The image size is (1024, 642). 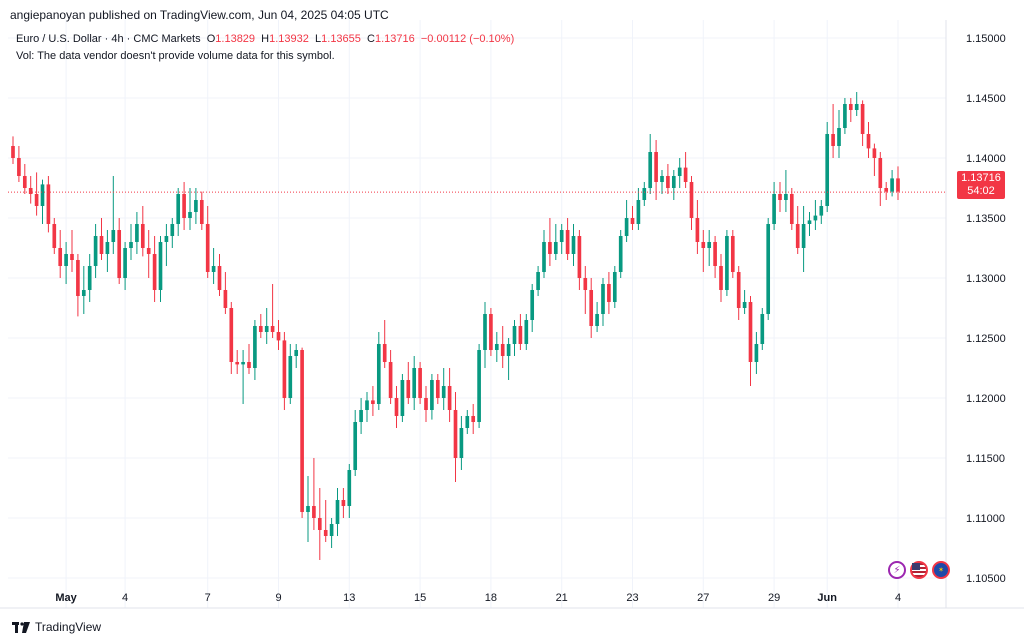 I want to click on time-tick-label: 18, so click(x=491, y=598).